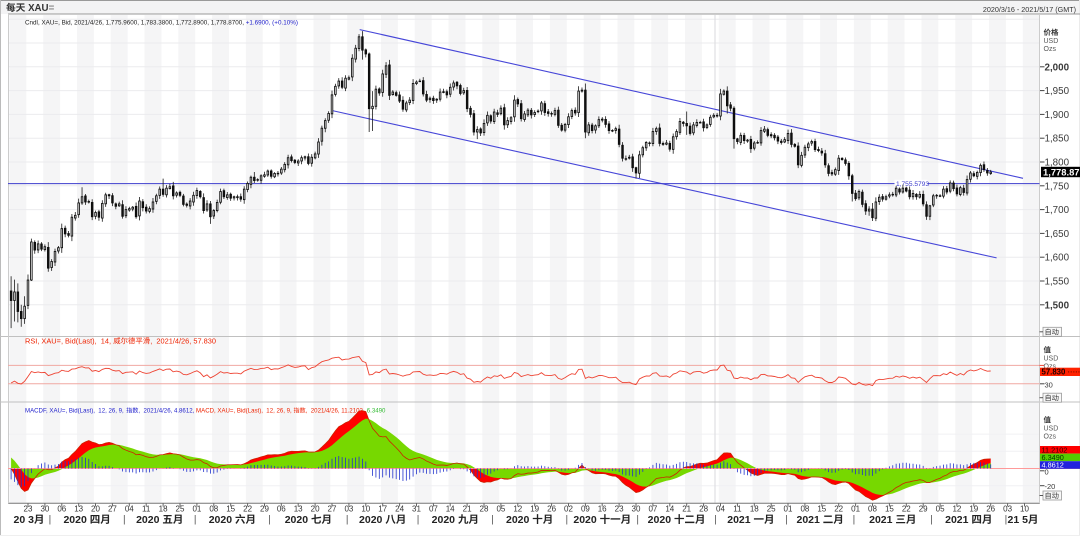 The image size is (1080, 536). What do you see at coordinates (1047, 471) in the screenshot?
I see `svg-text: 0` at bounding box center [1047, 471].